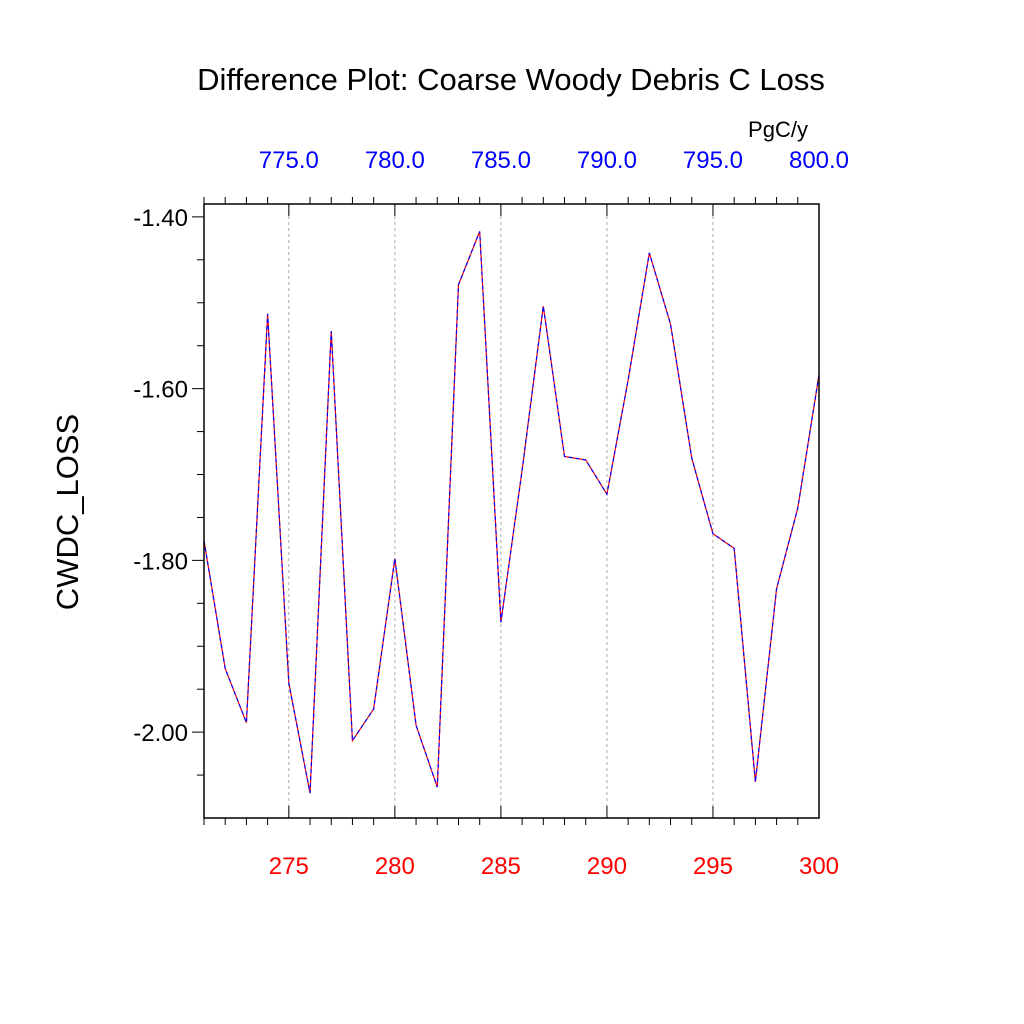 This screenshot has width=1024, height=1024. What do you see at coordinates (607, 160) in the screenshot?
I see `top-tick-label: 790.0` at bounding box center [607, 160].